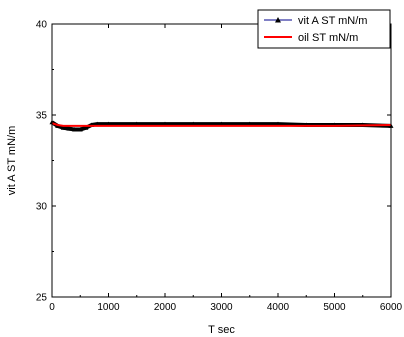  Describe the element at coordinates (42, 298) in the screenshot. I see `y-tick-label: 25` at that location.